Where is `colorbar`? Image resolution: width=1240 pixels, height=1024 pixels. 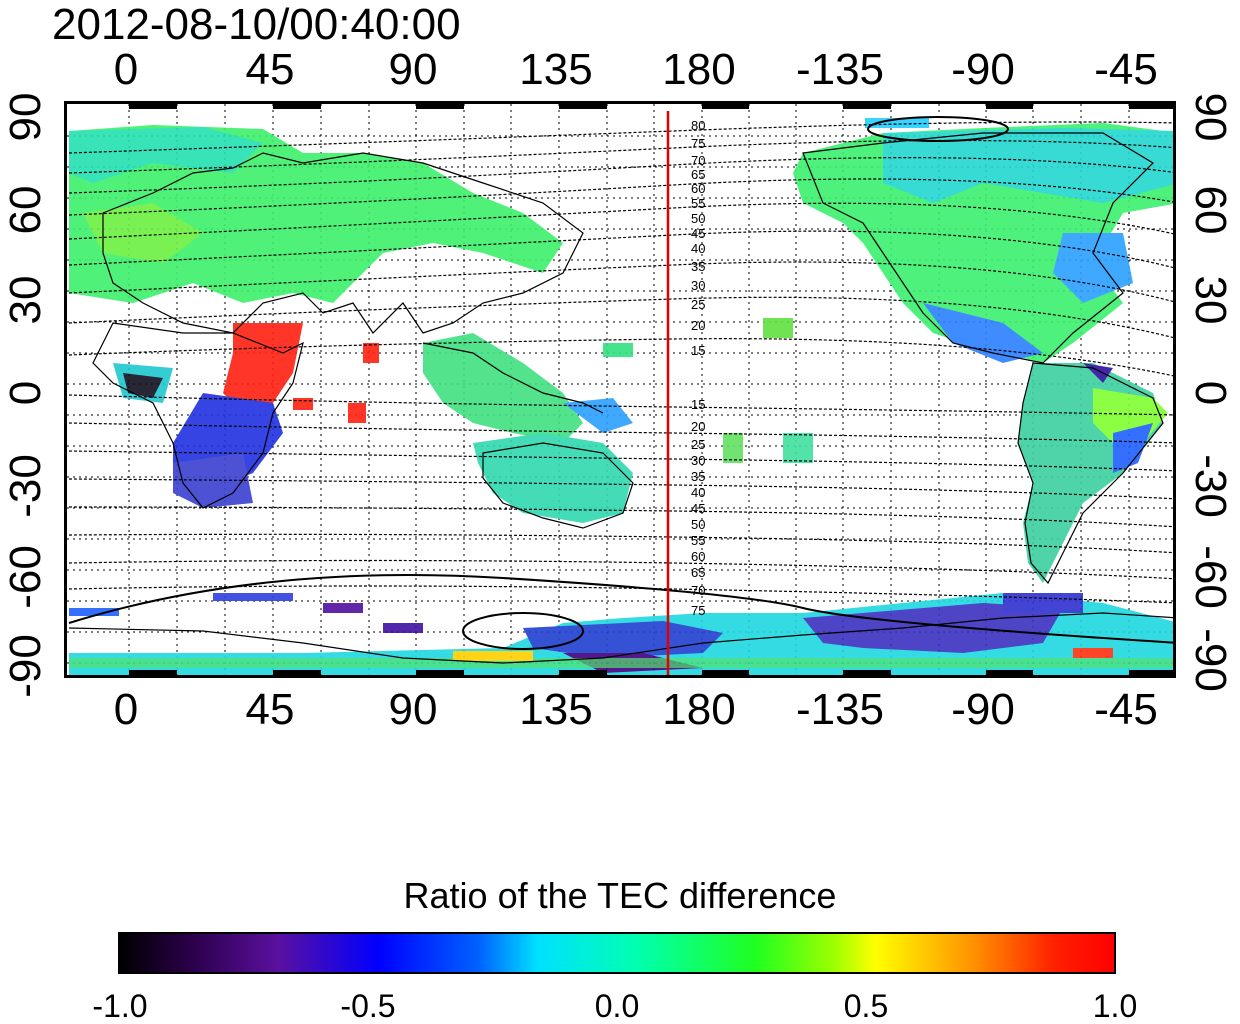 colorbar is located at coordinates (617, 953).